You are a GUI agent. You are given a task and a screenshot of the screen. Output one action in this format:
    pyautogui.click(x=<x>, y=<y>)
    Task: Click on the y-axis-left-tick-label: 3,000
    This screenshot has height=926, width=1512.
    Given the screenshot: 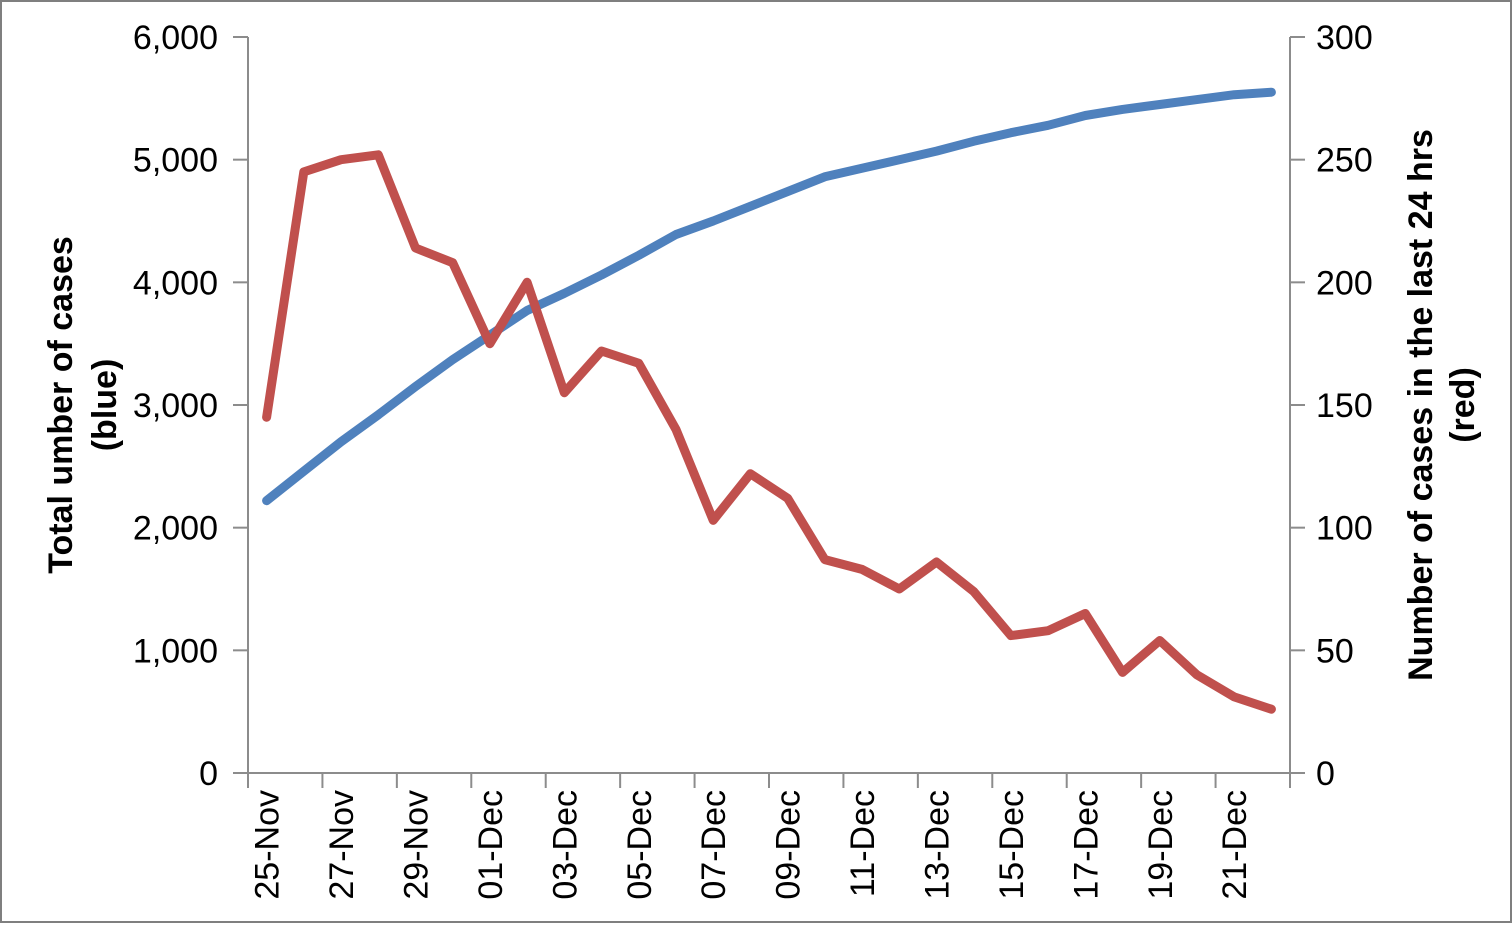 What is the action you would take?
    pyautogui.click(x=175, y=406)
    